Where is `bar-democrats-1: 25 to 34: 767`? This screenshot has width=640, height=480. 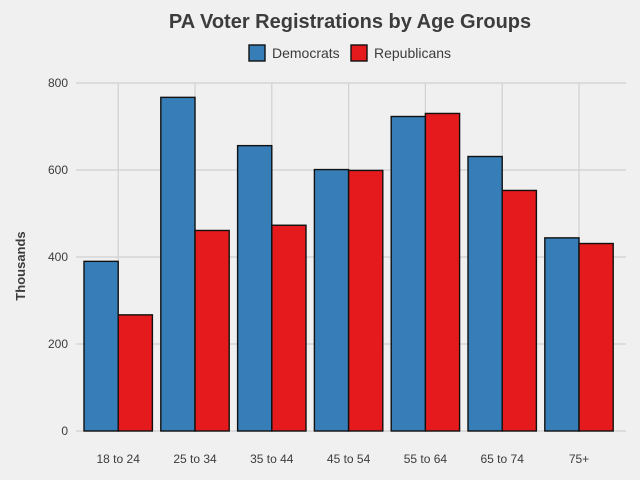
bar-democrats-1: 25 to 34: 767 is located at coordinates (178, 264).